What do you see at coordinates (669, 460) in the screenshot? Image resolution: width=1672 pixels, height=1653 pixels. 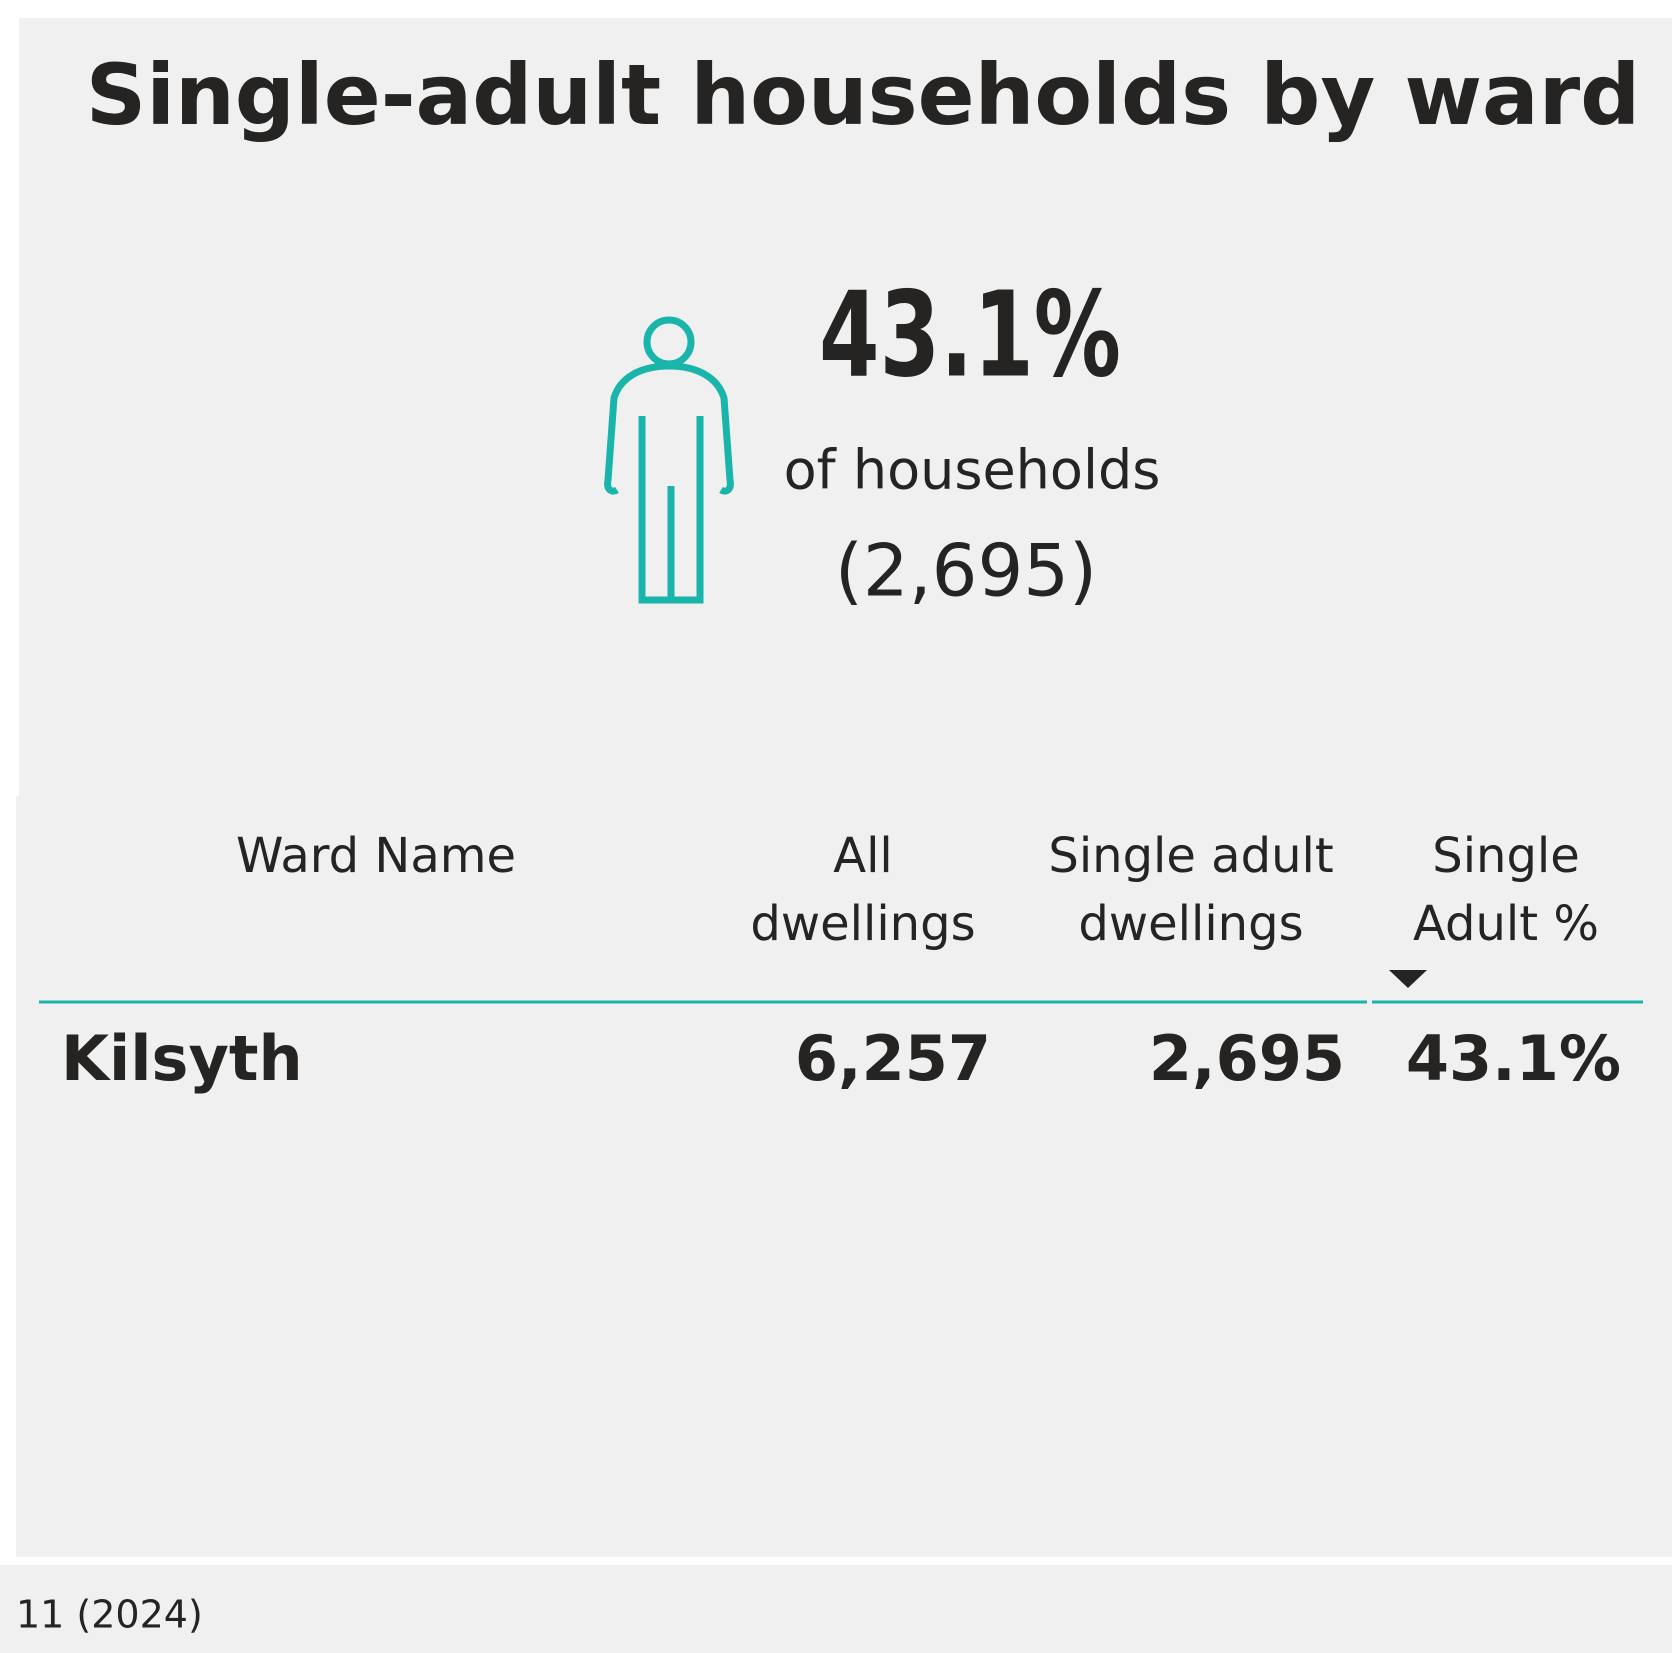 I see `person-icon` at bounding box center [669, 460].